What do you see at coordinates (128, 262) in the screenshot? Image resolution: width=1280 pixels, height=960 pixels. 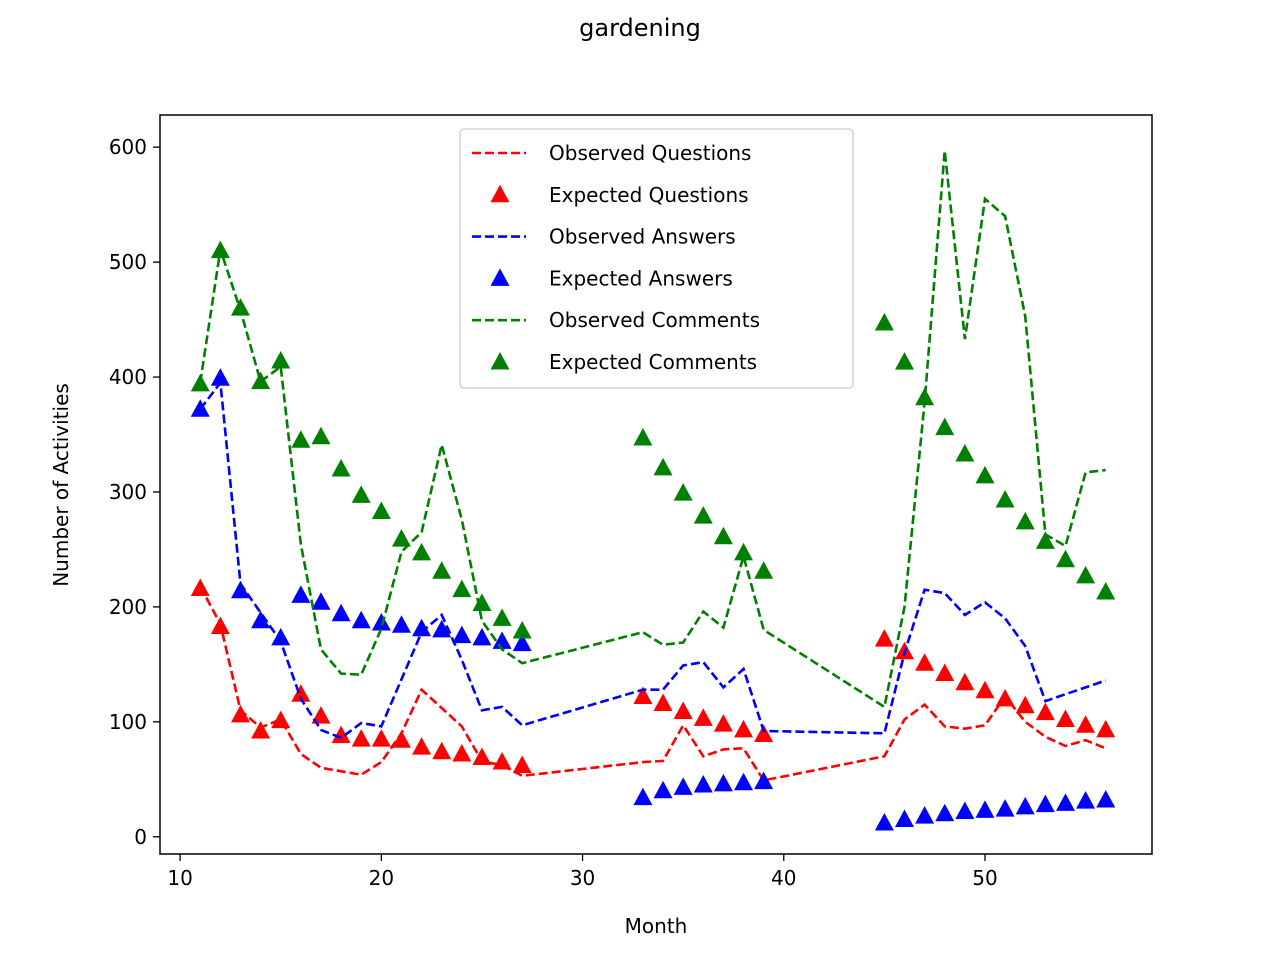 I see `y-tick-label: 500` at bounding box center [128, 262].